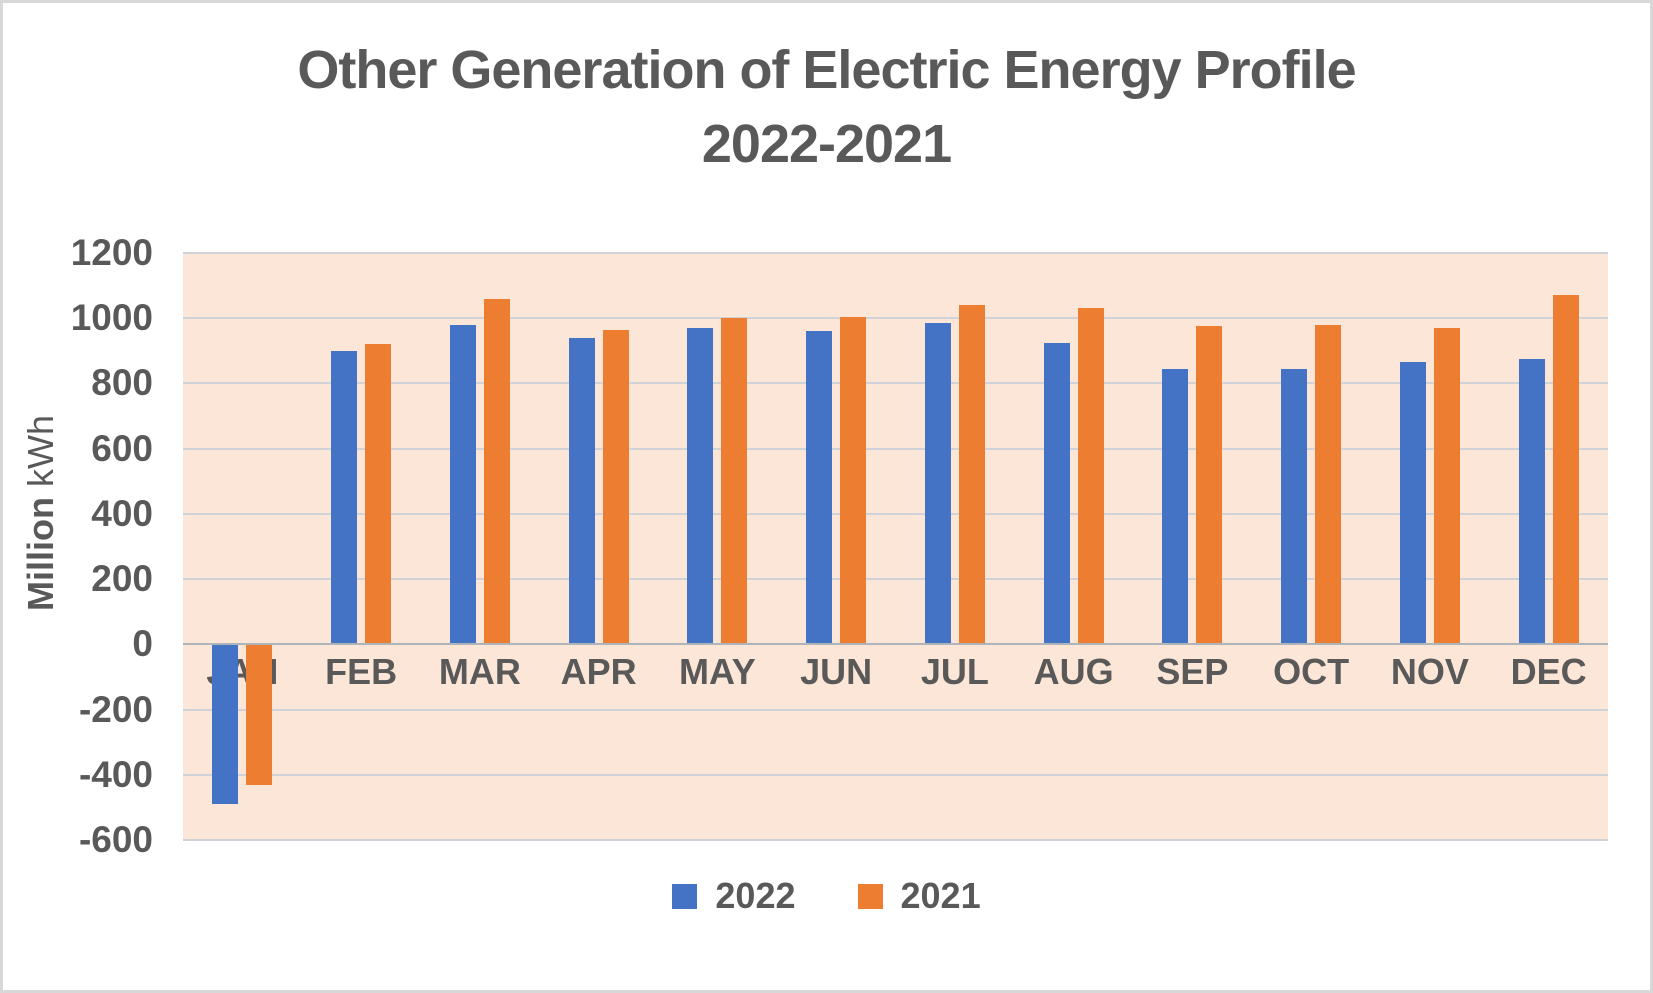  I want to click on bar-2022-sep, so click(1175, 506).